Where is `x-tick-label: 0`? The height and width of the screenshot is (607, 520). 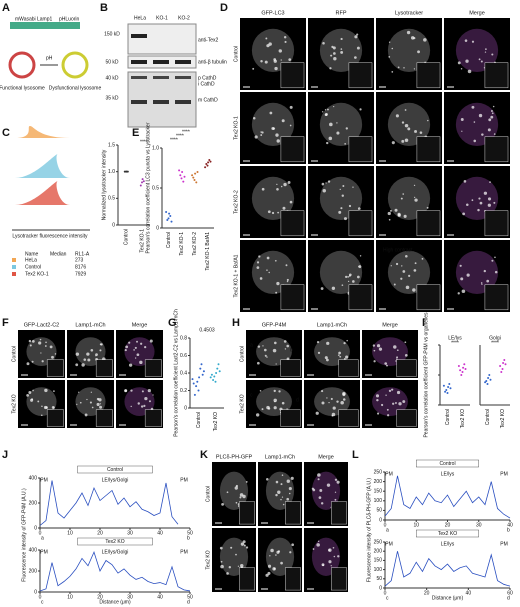
x-tick-label: 0 is located at coordinates (40, 533).